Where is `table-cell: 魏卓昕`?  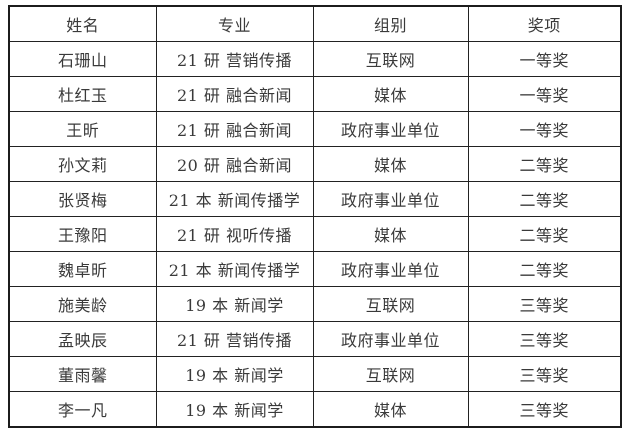 table-cell: 魏卓昕 is located at coordinates (82, 269).